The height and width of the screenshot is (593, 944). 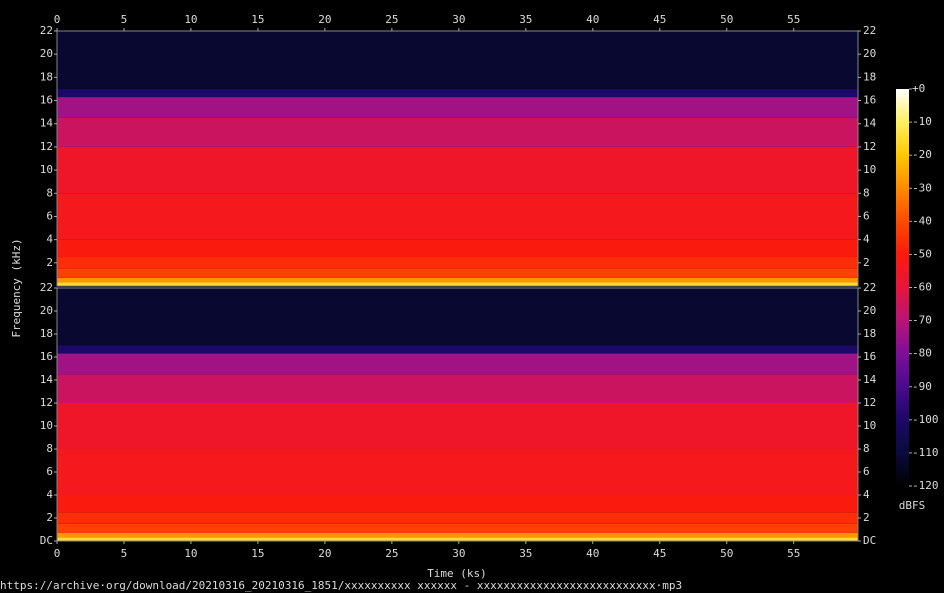 What do you see at coordinates (922, 121) in the screenshot?
I see `colorbar-tick-label: -10` at bounding box center [922, 121].